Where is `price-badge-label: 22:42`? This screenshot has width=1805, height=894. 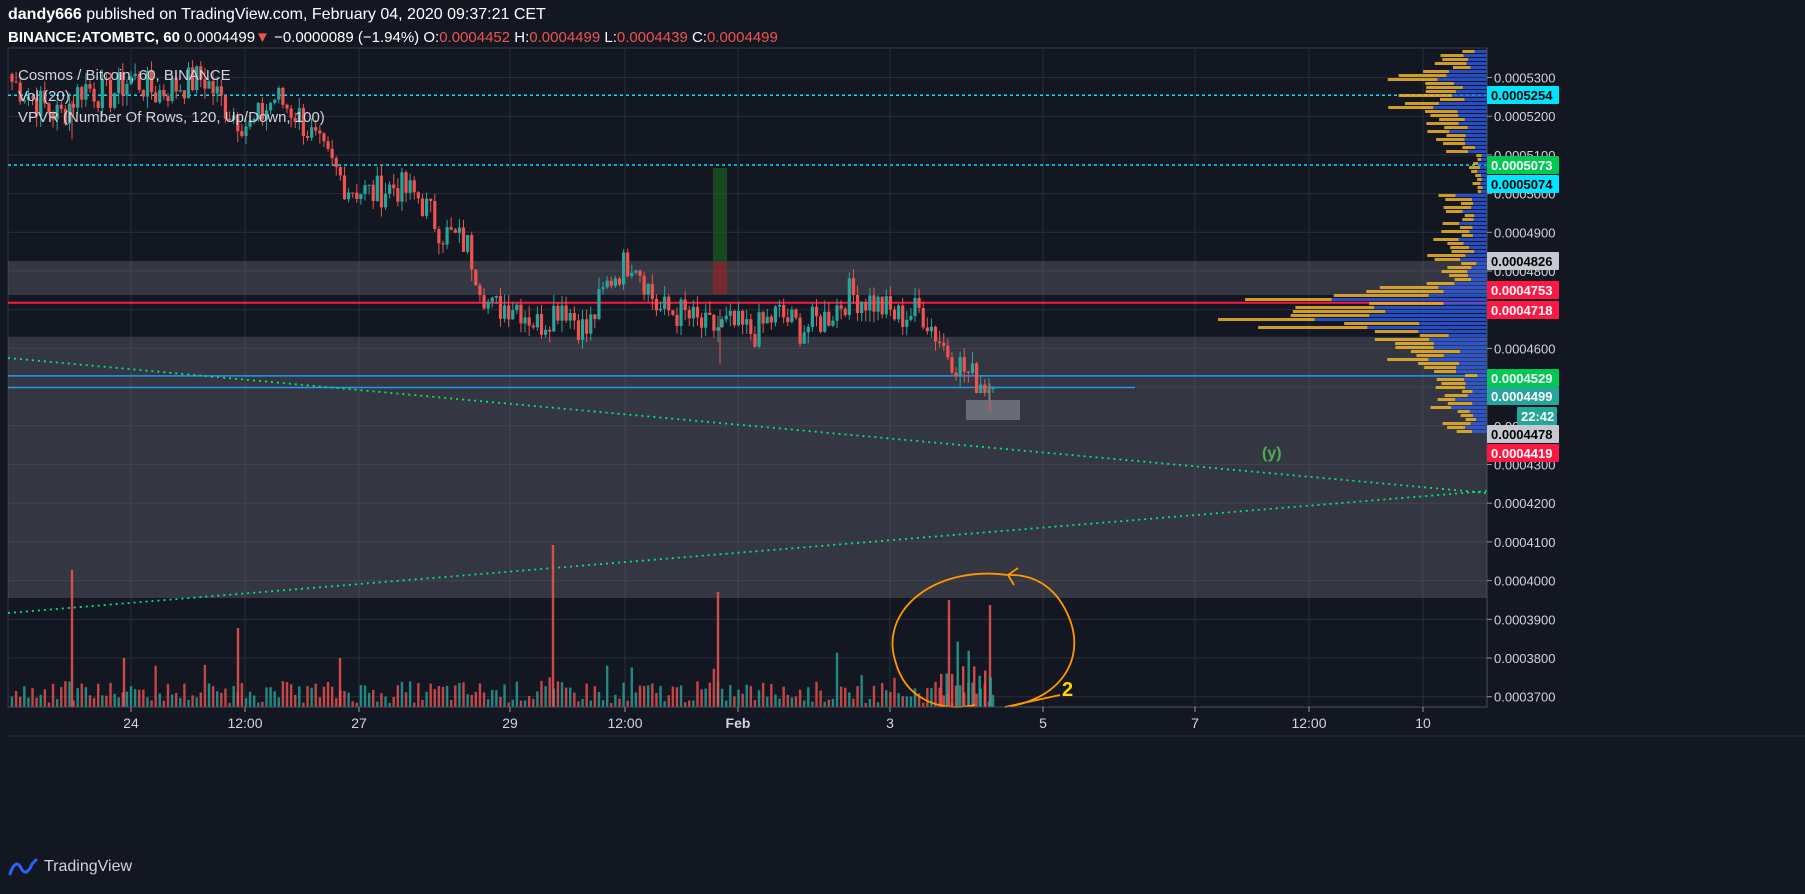
price-badge-label: 22:42 is located at coordinates (1537, 416).